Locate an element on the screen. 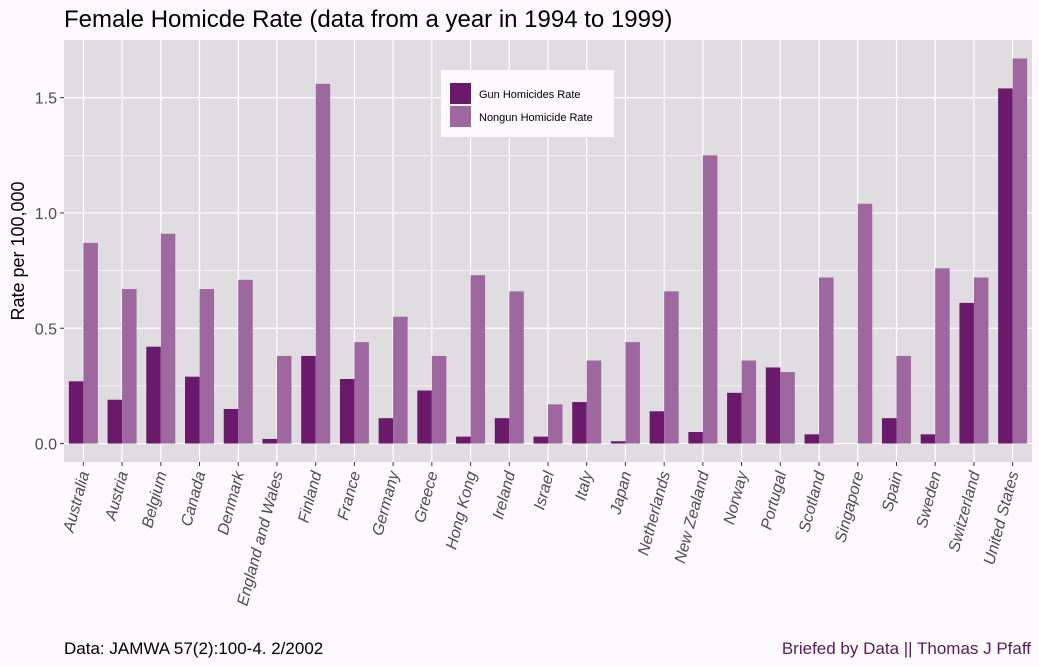 This screenshot has height=667, width=1039. bar-gun-canada is located at coordinates (192, 410).